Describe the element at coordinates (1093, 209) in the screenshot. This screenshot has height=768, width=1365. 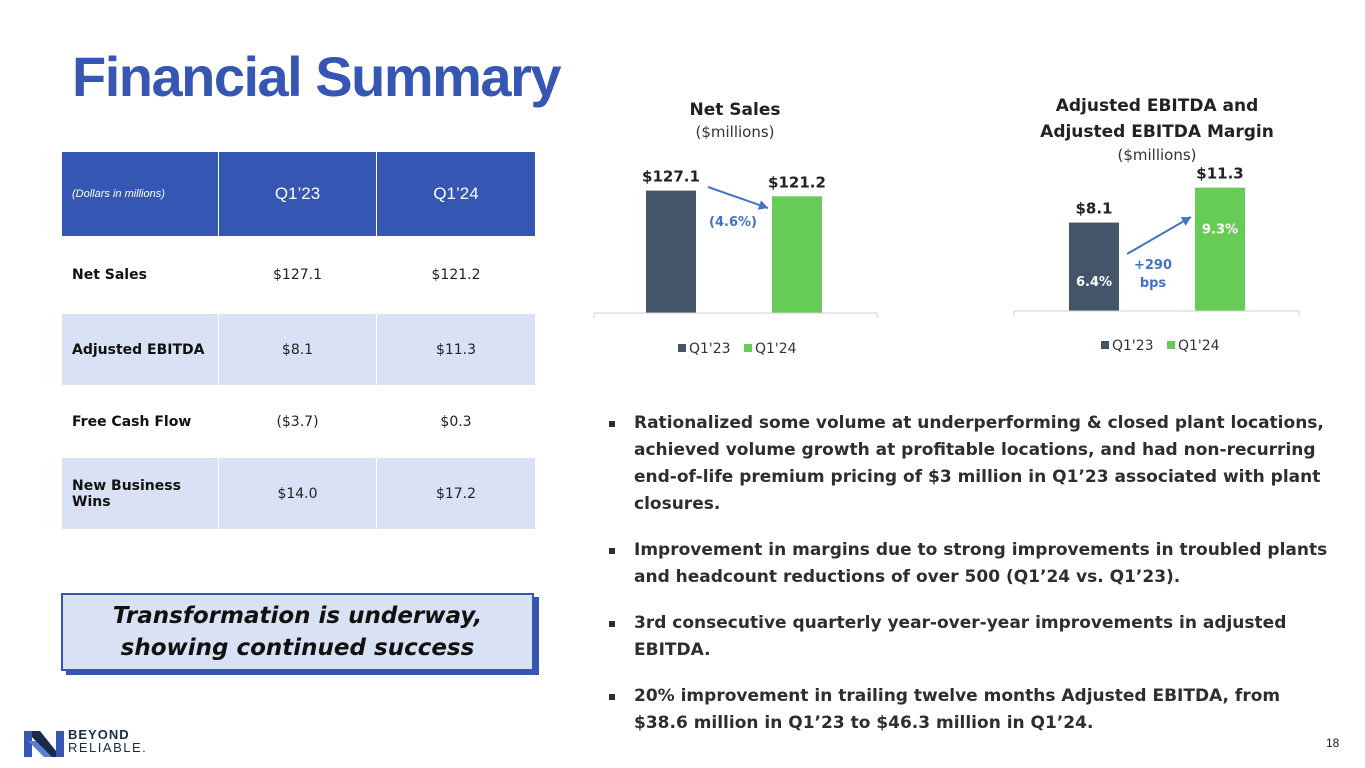
I see `data-label: $8.1` at that location.